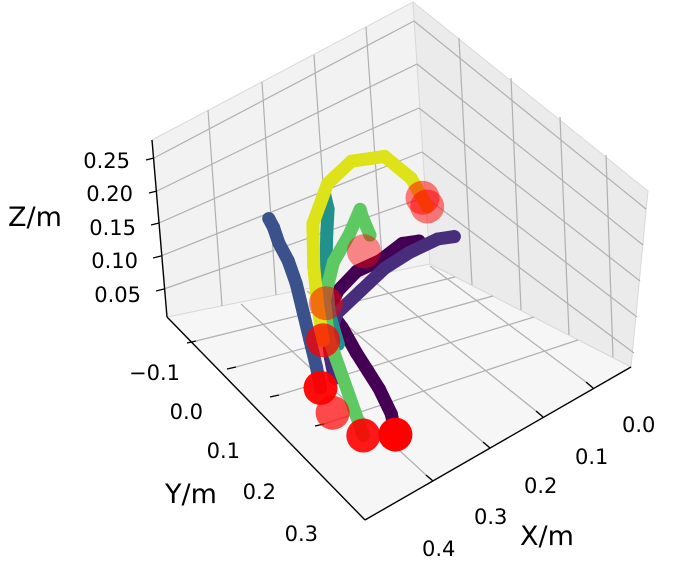 This screenshot has width=673, height=567. What do you see at coordinates (154, 373) in the screenshot?
I see `y-tick-label: −0.1` at bounding box center [154, 373].